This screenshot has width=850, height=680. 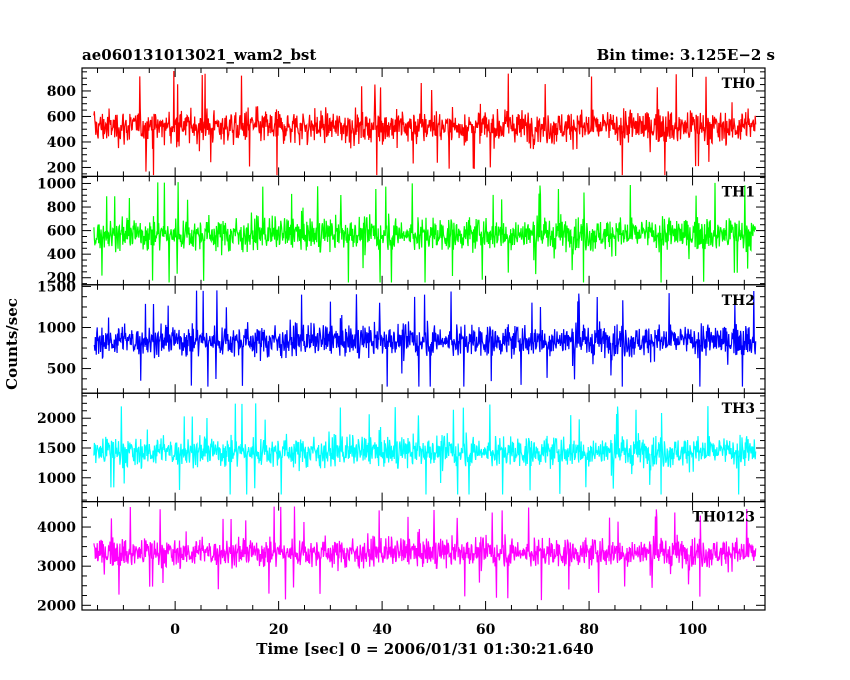 I want to click on panel-th1: 200 400 600 800 1000 TH1, so click(x=401, y=231).